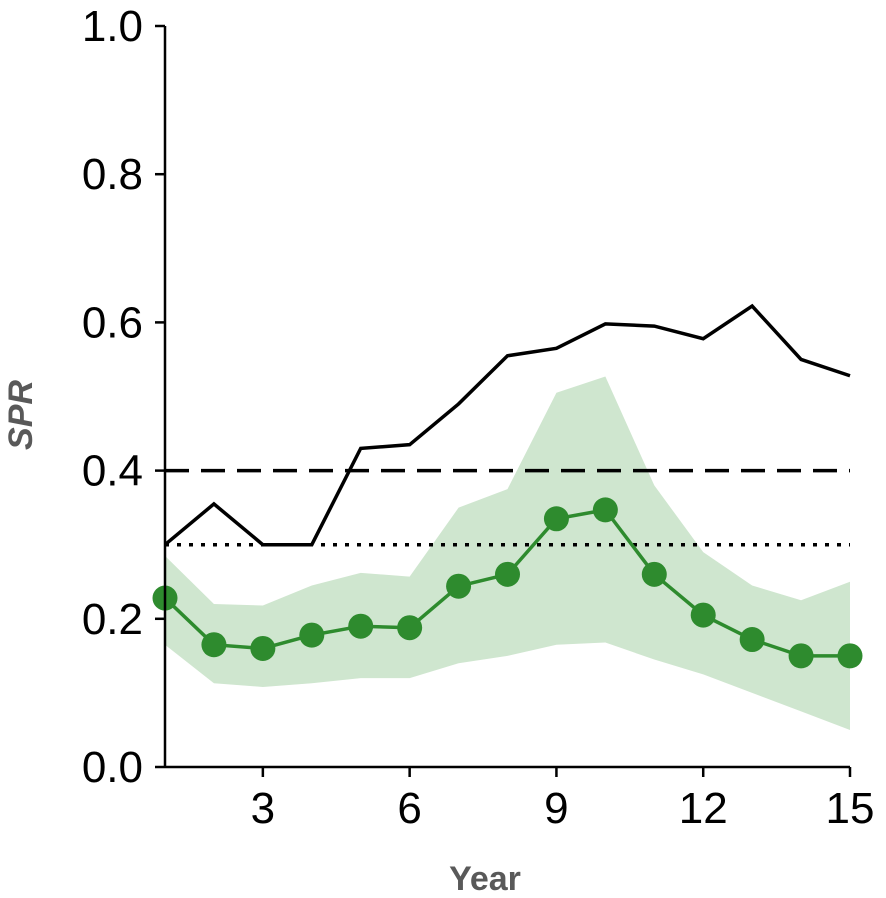 The width and height of the screenshot is (886, 898). Describe the element at coordinates (112, 471) in the screenshot. I see `y-tick-label: 0.4` at that location.